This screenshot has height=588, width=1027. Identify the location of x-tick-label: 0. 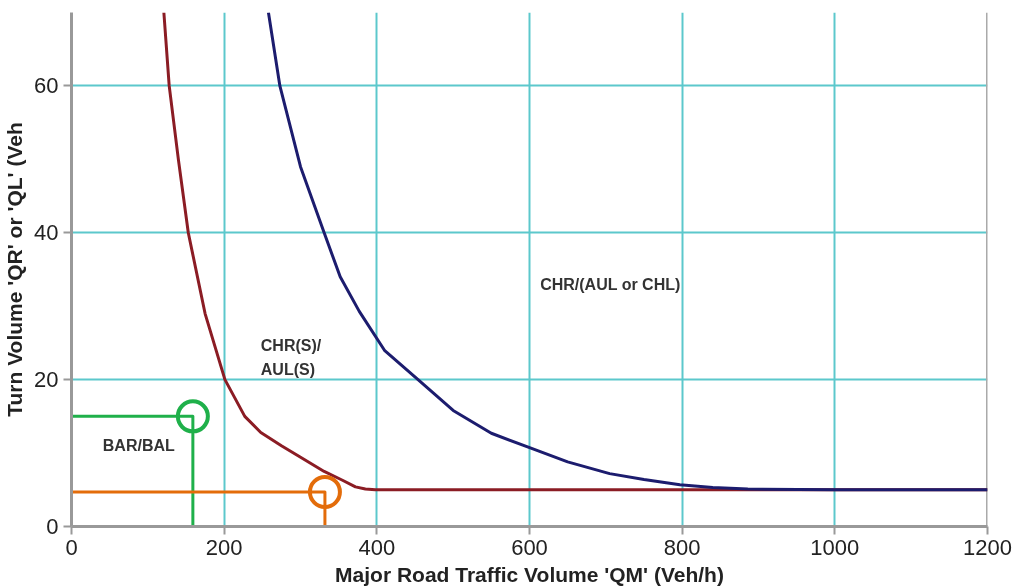
(71, 547).